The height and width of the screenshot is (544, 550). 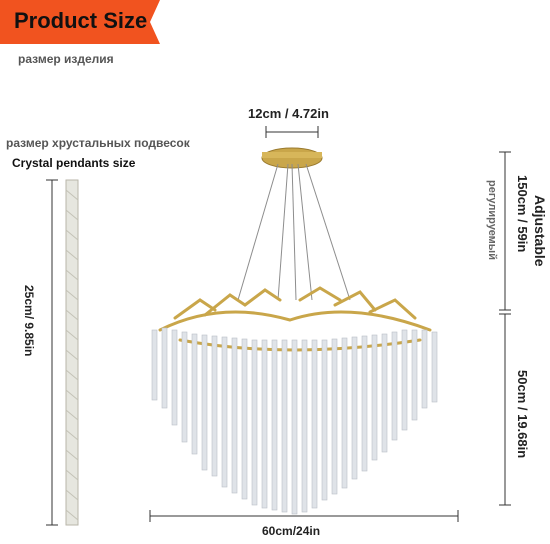 I want to click on diameter-dimension-line, so click(x=304, y=516).